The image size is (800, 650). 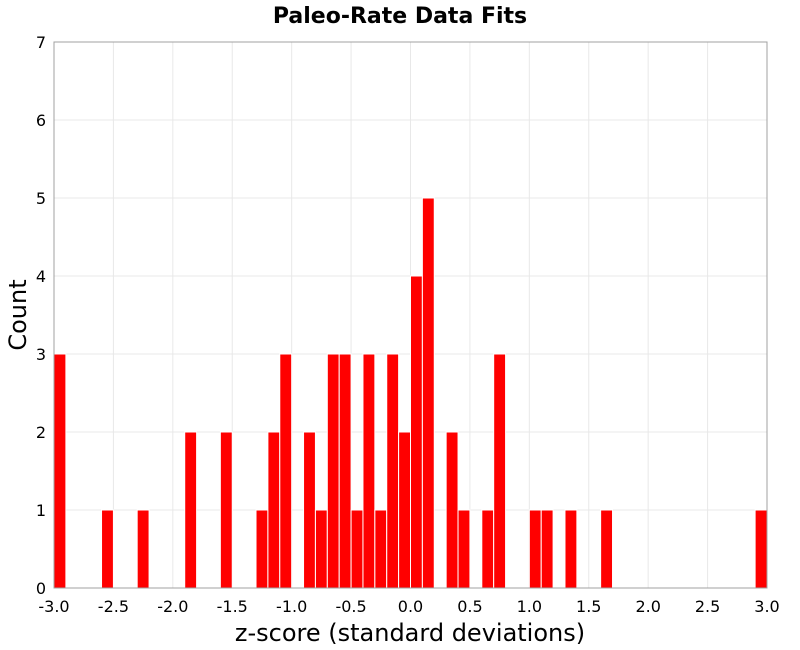 I want to click on x-tick-label: 0.0, so click(x=410, y=606).